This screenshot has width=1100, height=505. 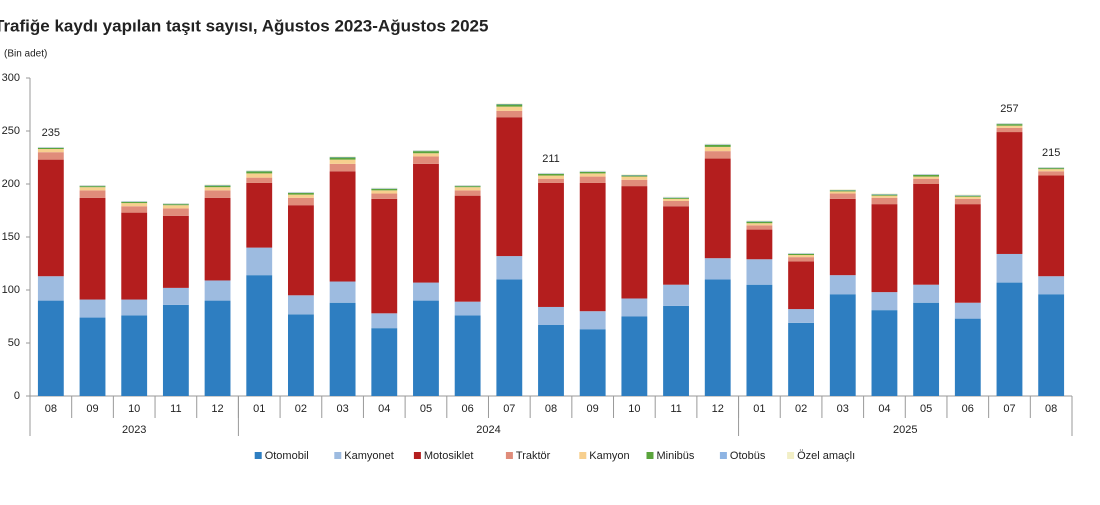 What do you see at coordinates (533, 456) in the screenshot?
I see `legend-label: Traktör` at bounding box center [533, 456].